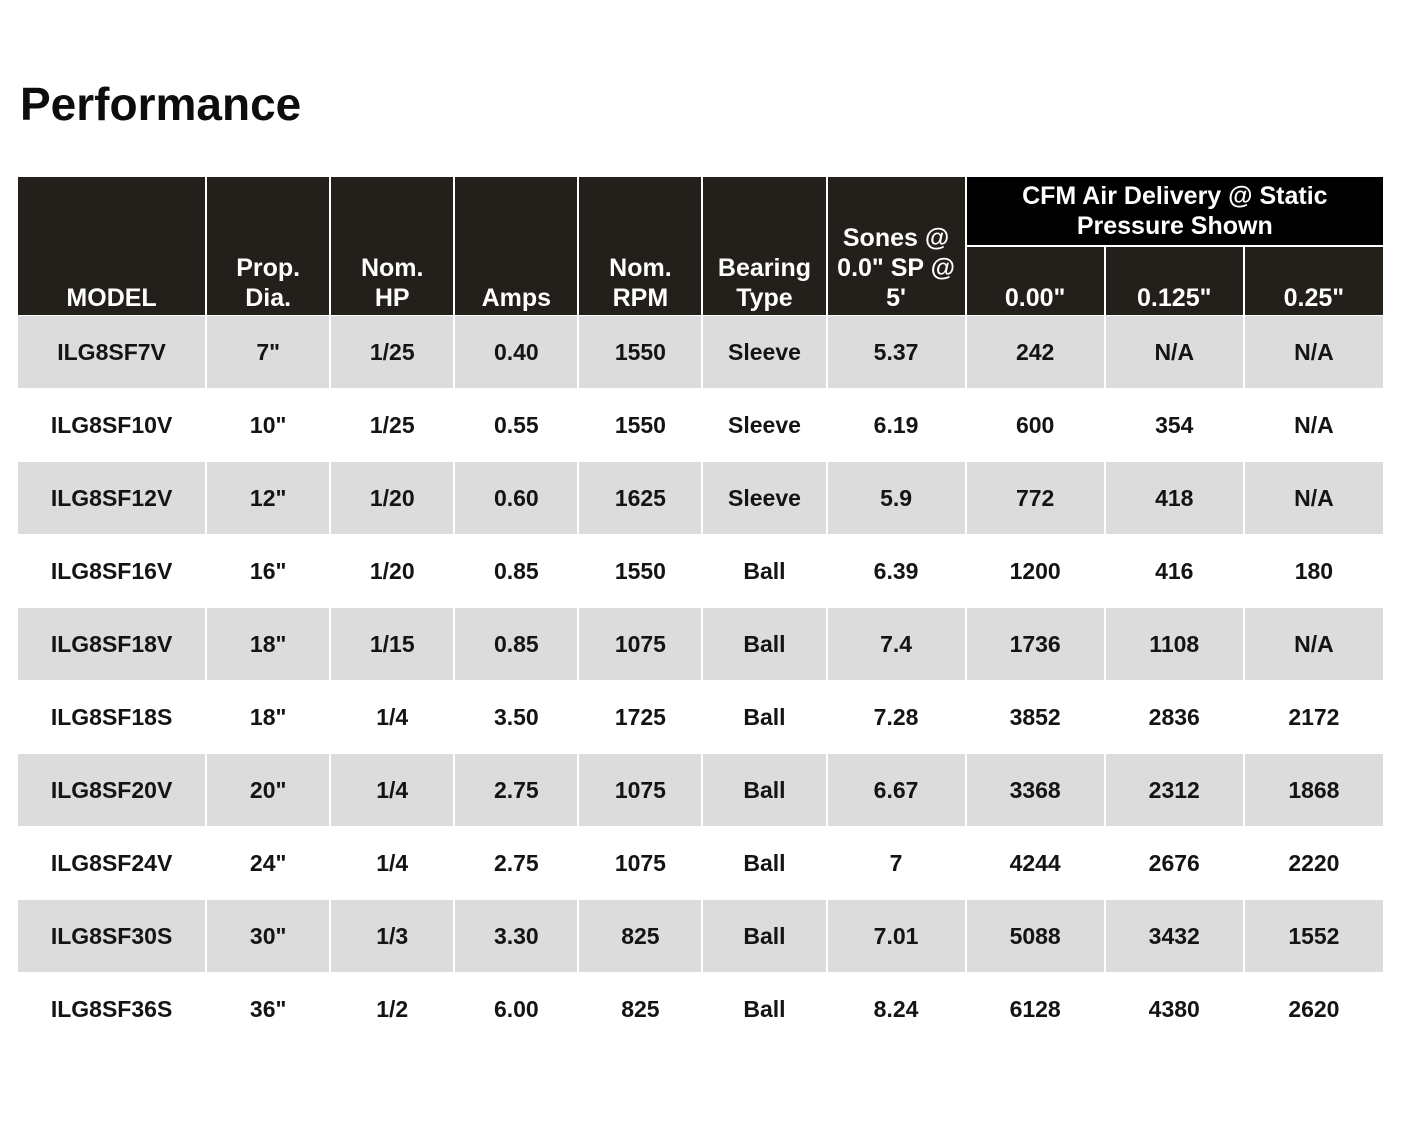 Image resolution: width=1414 pixels, height=1144 pixels. I want to click on cell-cfm-0-00: 600, so click(1034, 425).